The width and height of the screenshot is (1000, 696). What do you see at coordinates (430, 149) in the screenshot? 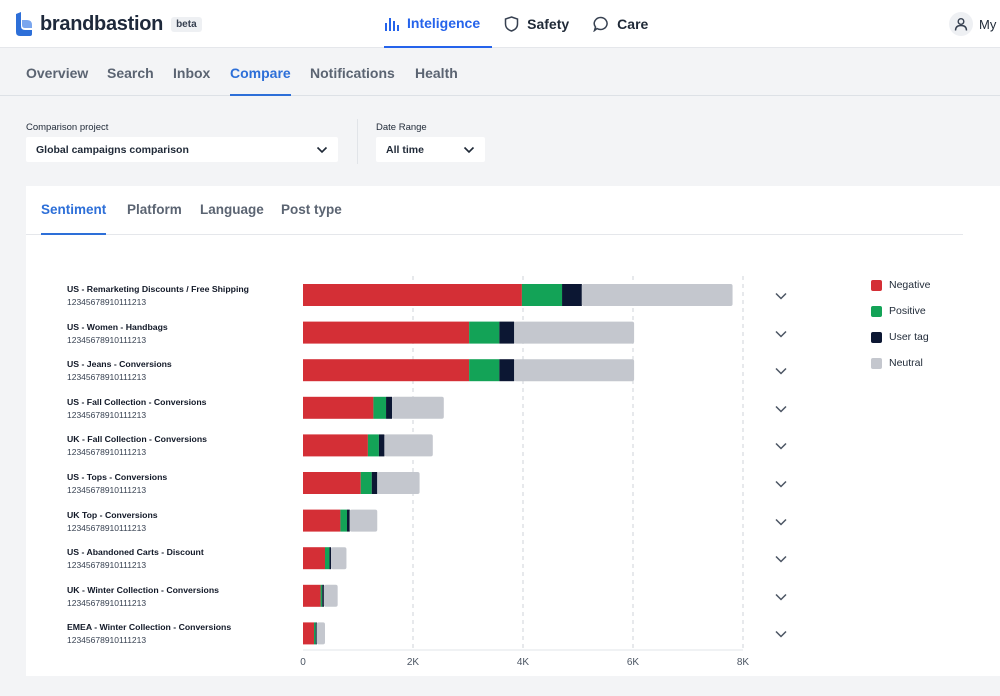
I see `date-range-select: All time` at bounding box center [430, 149].